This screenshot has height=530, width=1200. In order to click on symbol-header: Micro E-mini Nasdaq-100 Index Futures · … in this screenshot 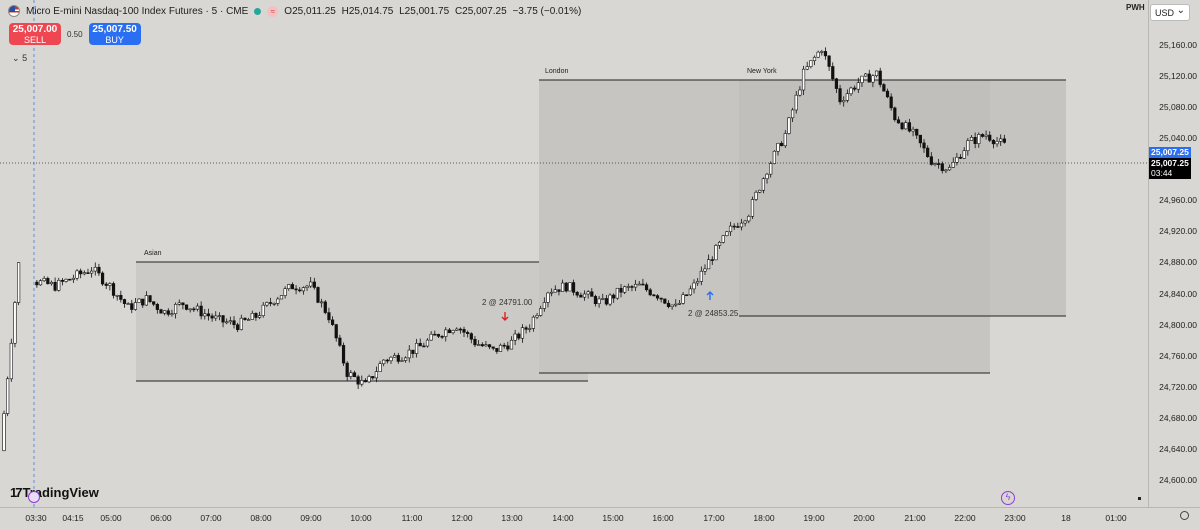, I will do `click(296, 11)`.